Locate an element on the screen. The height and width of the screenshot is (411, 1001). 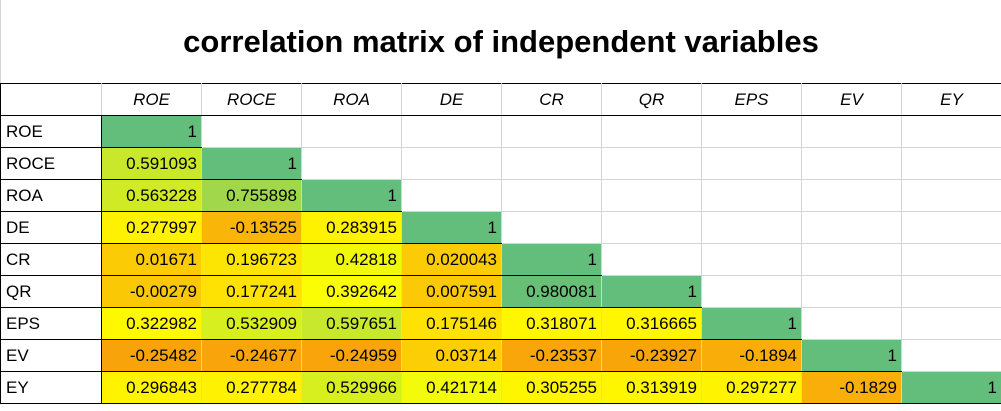
correlation-cell: 0.020043 is located at coordinates (451, 259).